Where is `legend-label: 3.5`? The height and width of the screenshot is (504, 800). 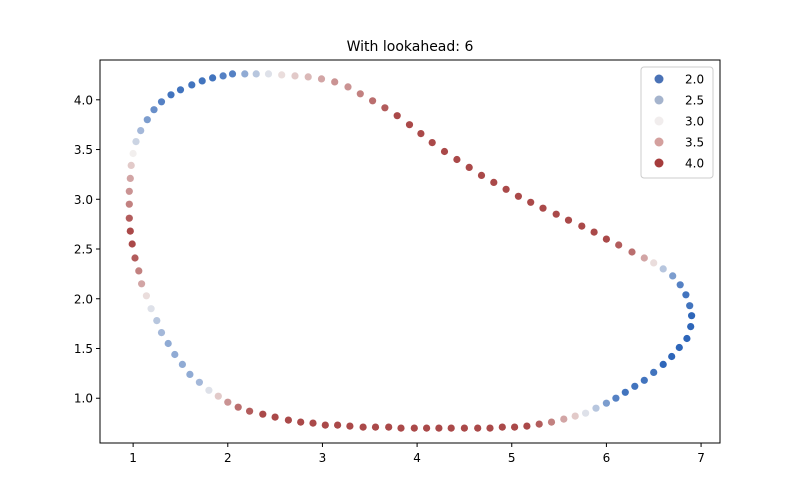 legend-label: 3.5 is located at coordinates (694, 143).